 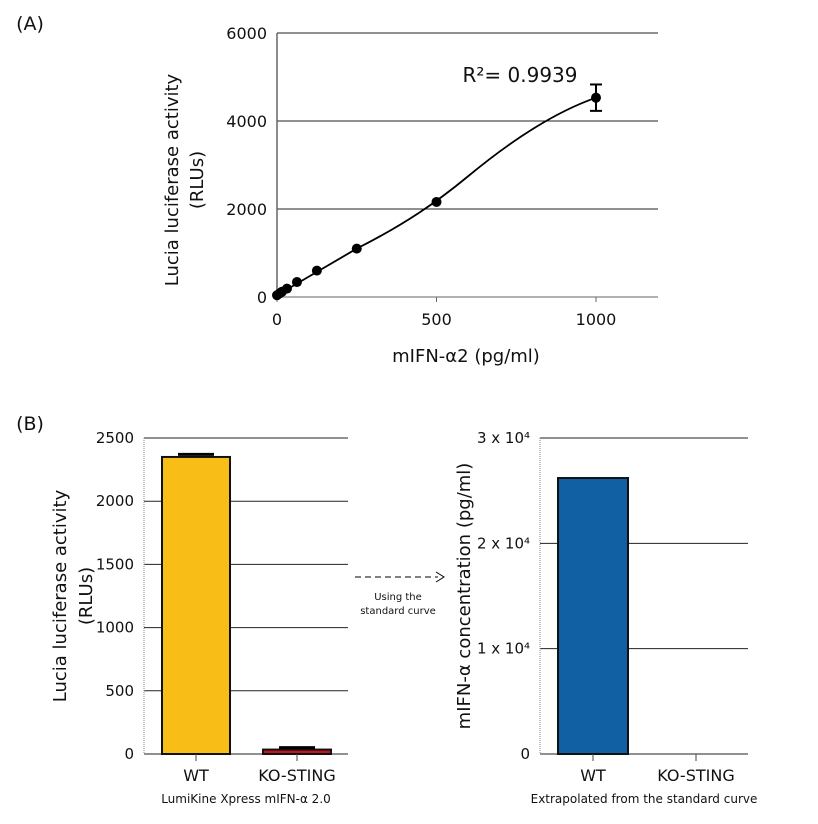 I want to click on arrow-label: Using the, so click(x=398, y=597).